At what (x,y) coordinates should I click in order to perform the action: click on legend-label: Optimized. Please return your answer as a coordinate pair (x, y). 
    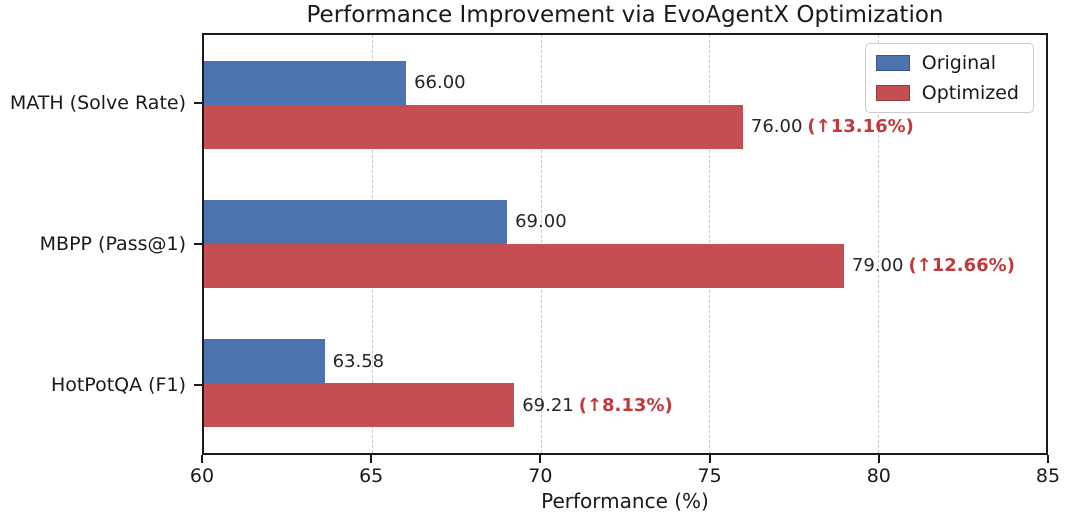
    Looking at the image, I should click on (970, 93).